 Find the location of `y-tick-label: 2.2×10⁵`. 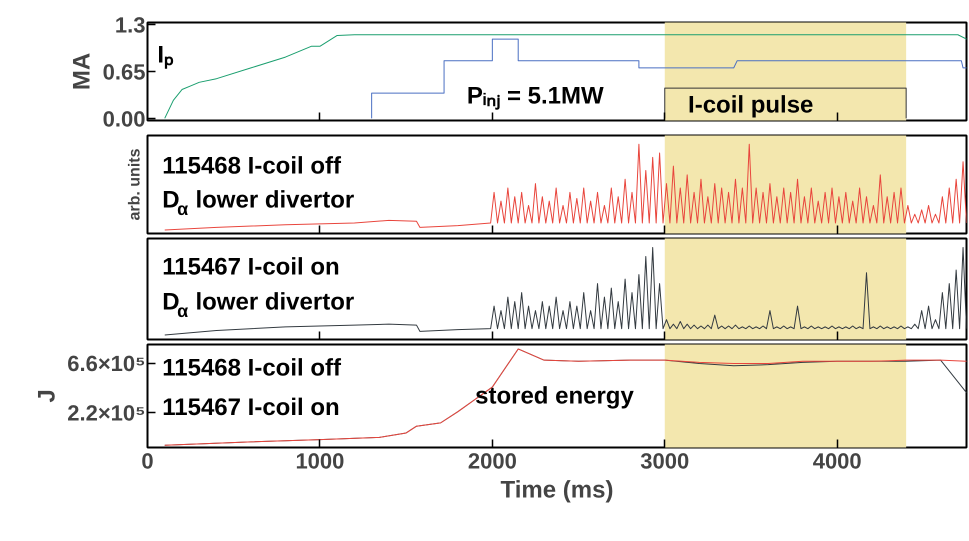

y-tick-label: 2.2×10⁵ is located at coordinates (106, 413).